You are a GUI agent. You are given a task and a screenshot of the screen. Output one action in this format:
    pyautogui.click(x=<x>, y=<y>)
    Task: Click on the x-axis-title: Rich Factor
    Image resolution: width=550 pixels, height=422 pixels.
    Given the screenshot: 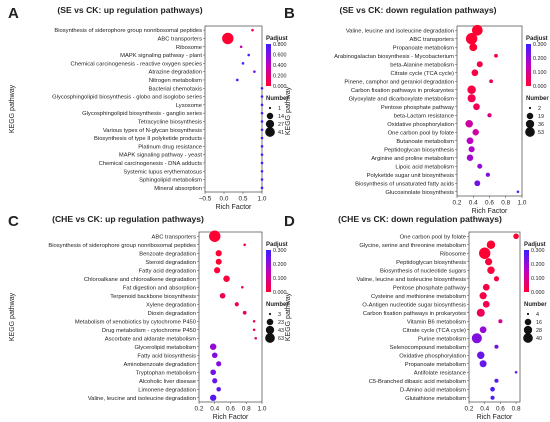 What is the action you would take?
    pyautogui.click(x=490, y=211)
    